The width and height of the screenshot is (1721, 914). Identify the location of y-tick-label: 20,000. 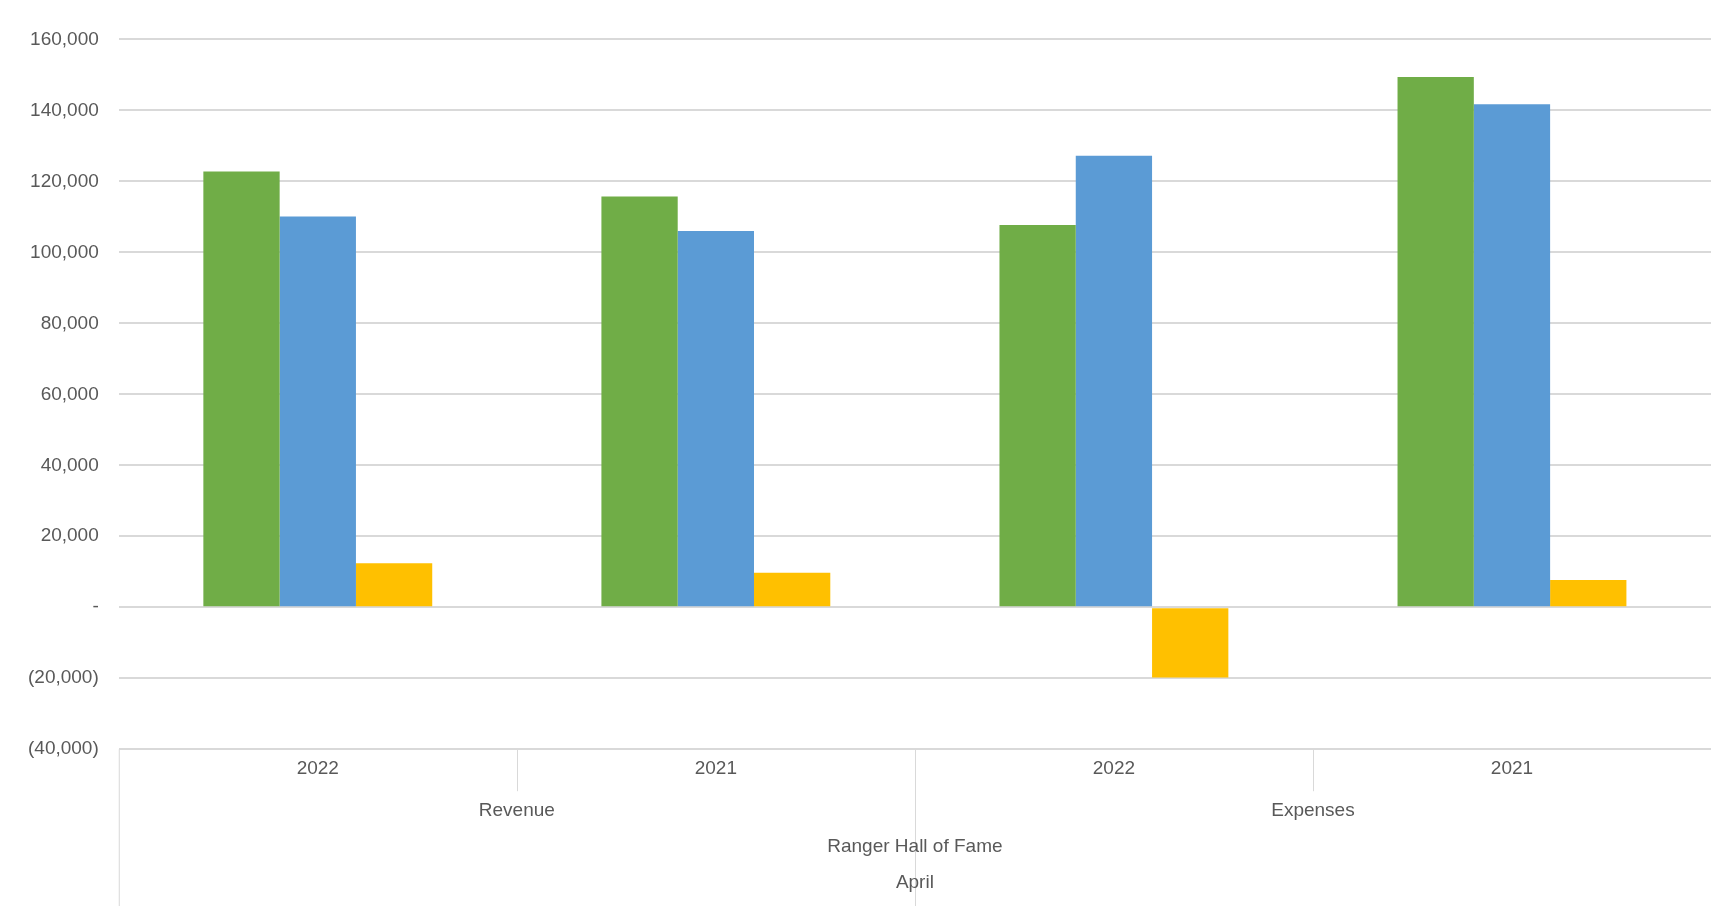
(69, 535).